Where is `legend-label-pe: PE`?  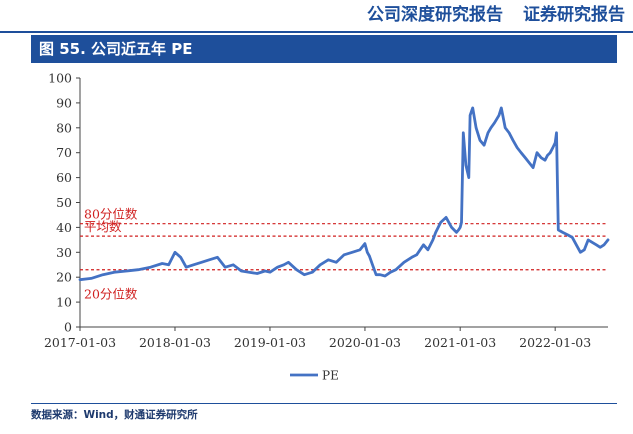 legend-label-pe: PE is located at coordinates (330, 376).